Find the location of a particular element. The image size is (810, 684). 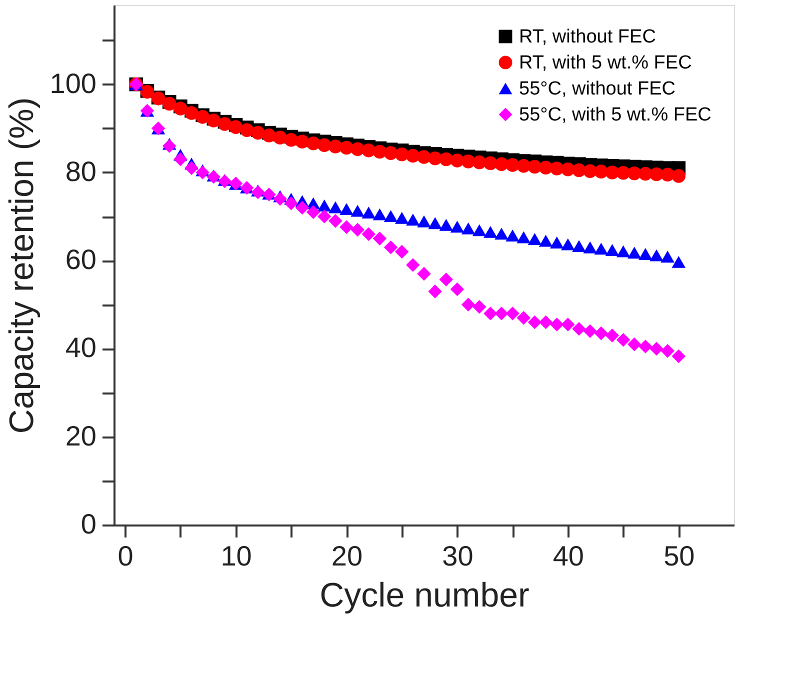

x-tick-label: 10 is located at coordinates (236, 556).